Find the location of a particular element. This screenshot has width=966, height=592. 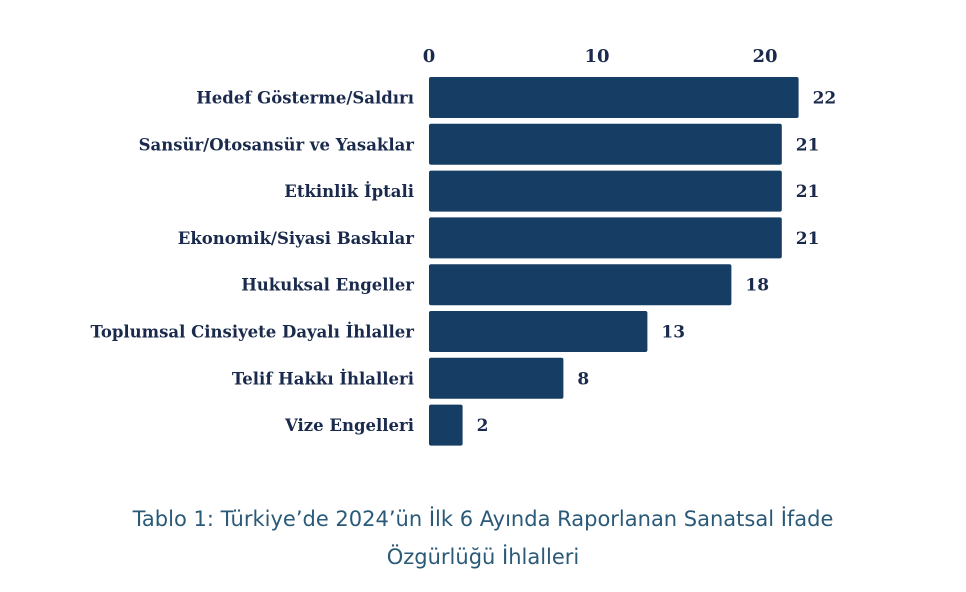

value-label: 2 is located at coordinates (483, 426).